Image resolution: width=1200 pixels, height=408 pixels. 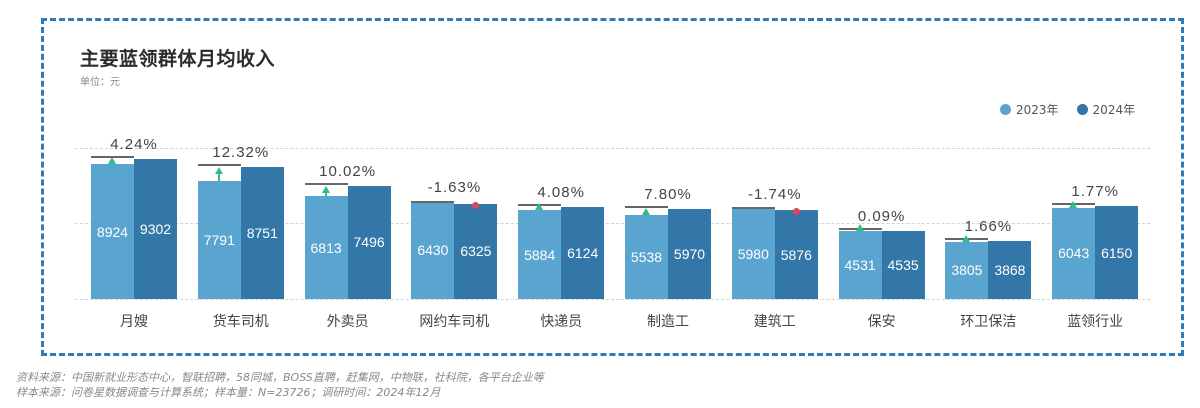 I want to click on bar-group: 8924 9302 4.24%, so click(x=134, y=217).